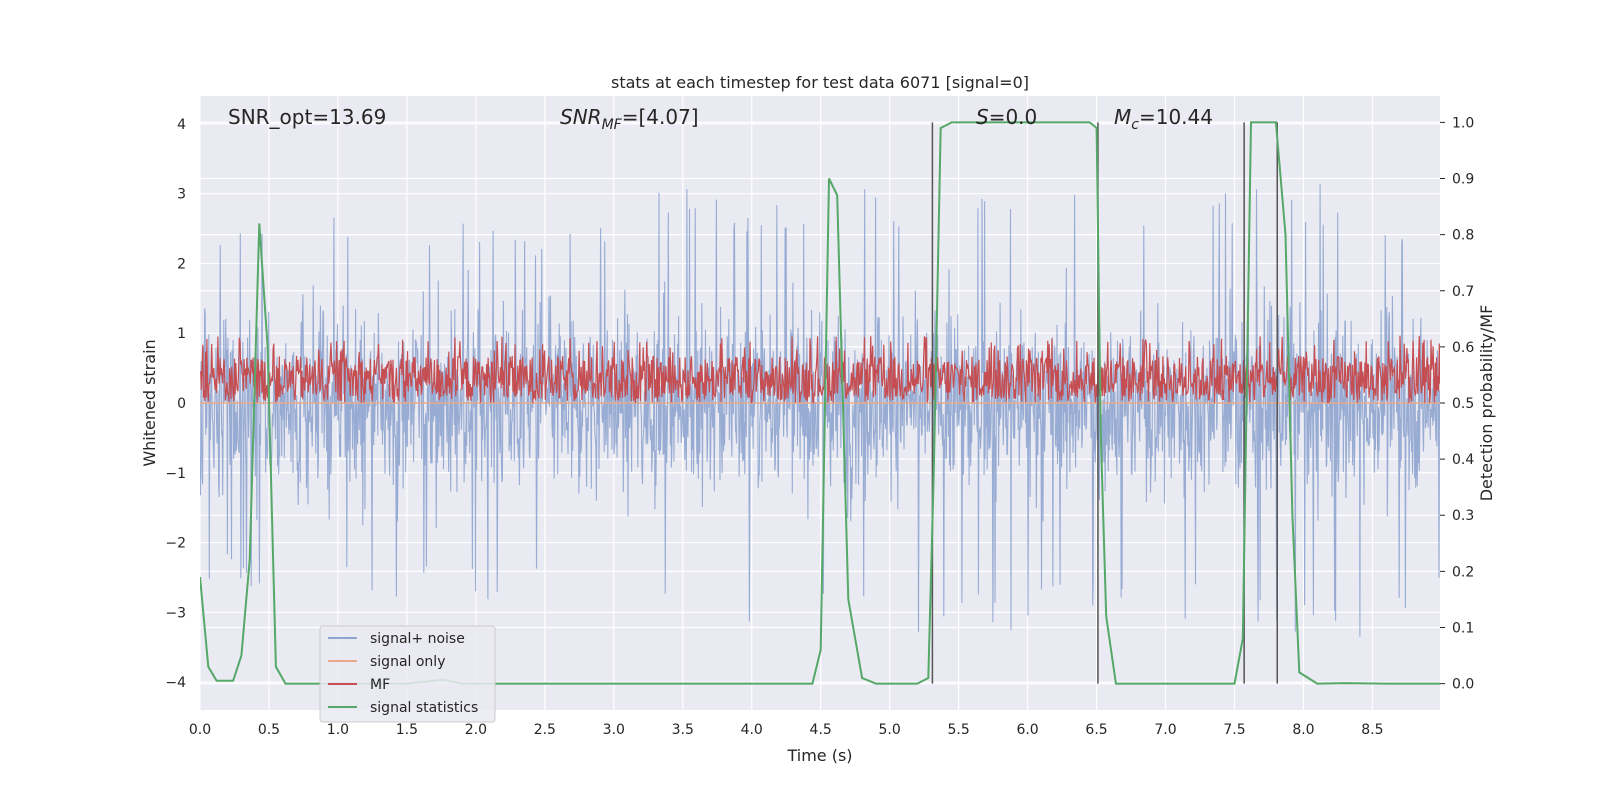  What do you see at coordinates (181, 264) in the screenshot?
I see `y-left-tick-label: 2` at bounding box center [181, 264].